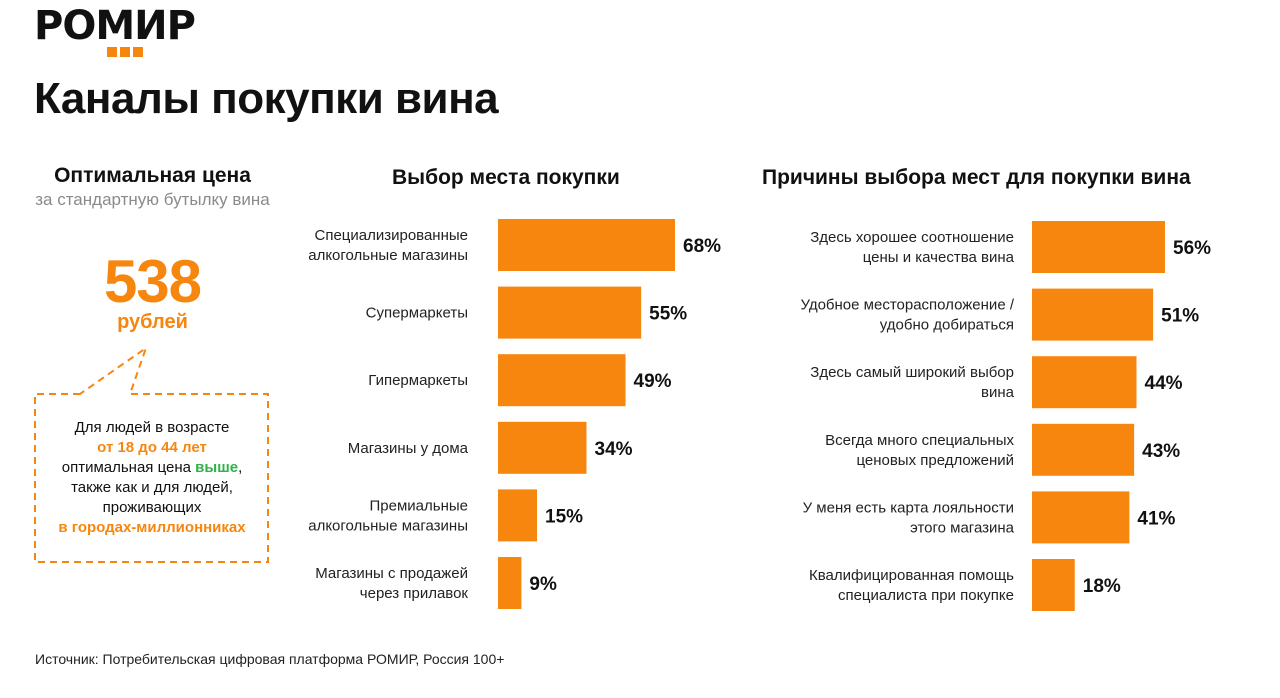 The height and width of the screenshot is (698, 1280). Describe the element at coordinates (217, 467) in the screenshot. I see `callout-higher-highlight: выше` at that location.